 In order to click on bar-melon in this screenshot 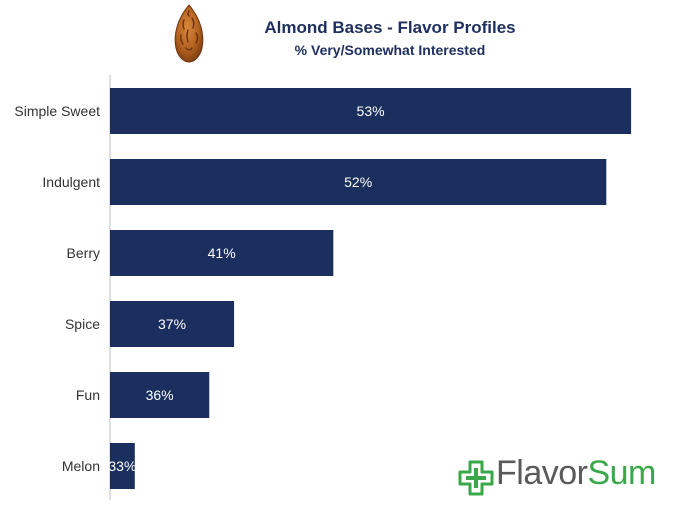, I will do `click(122, 466)`.